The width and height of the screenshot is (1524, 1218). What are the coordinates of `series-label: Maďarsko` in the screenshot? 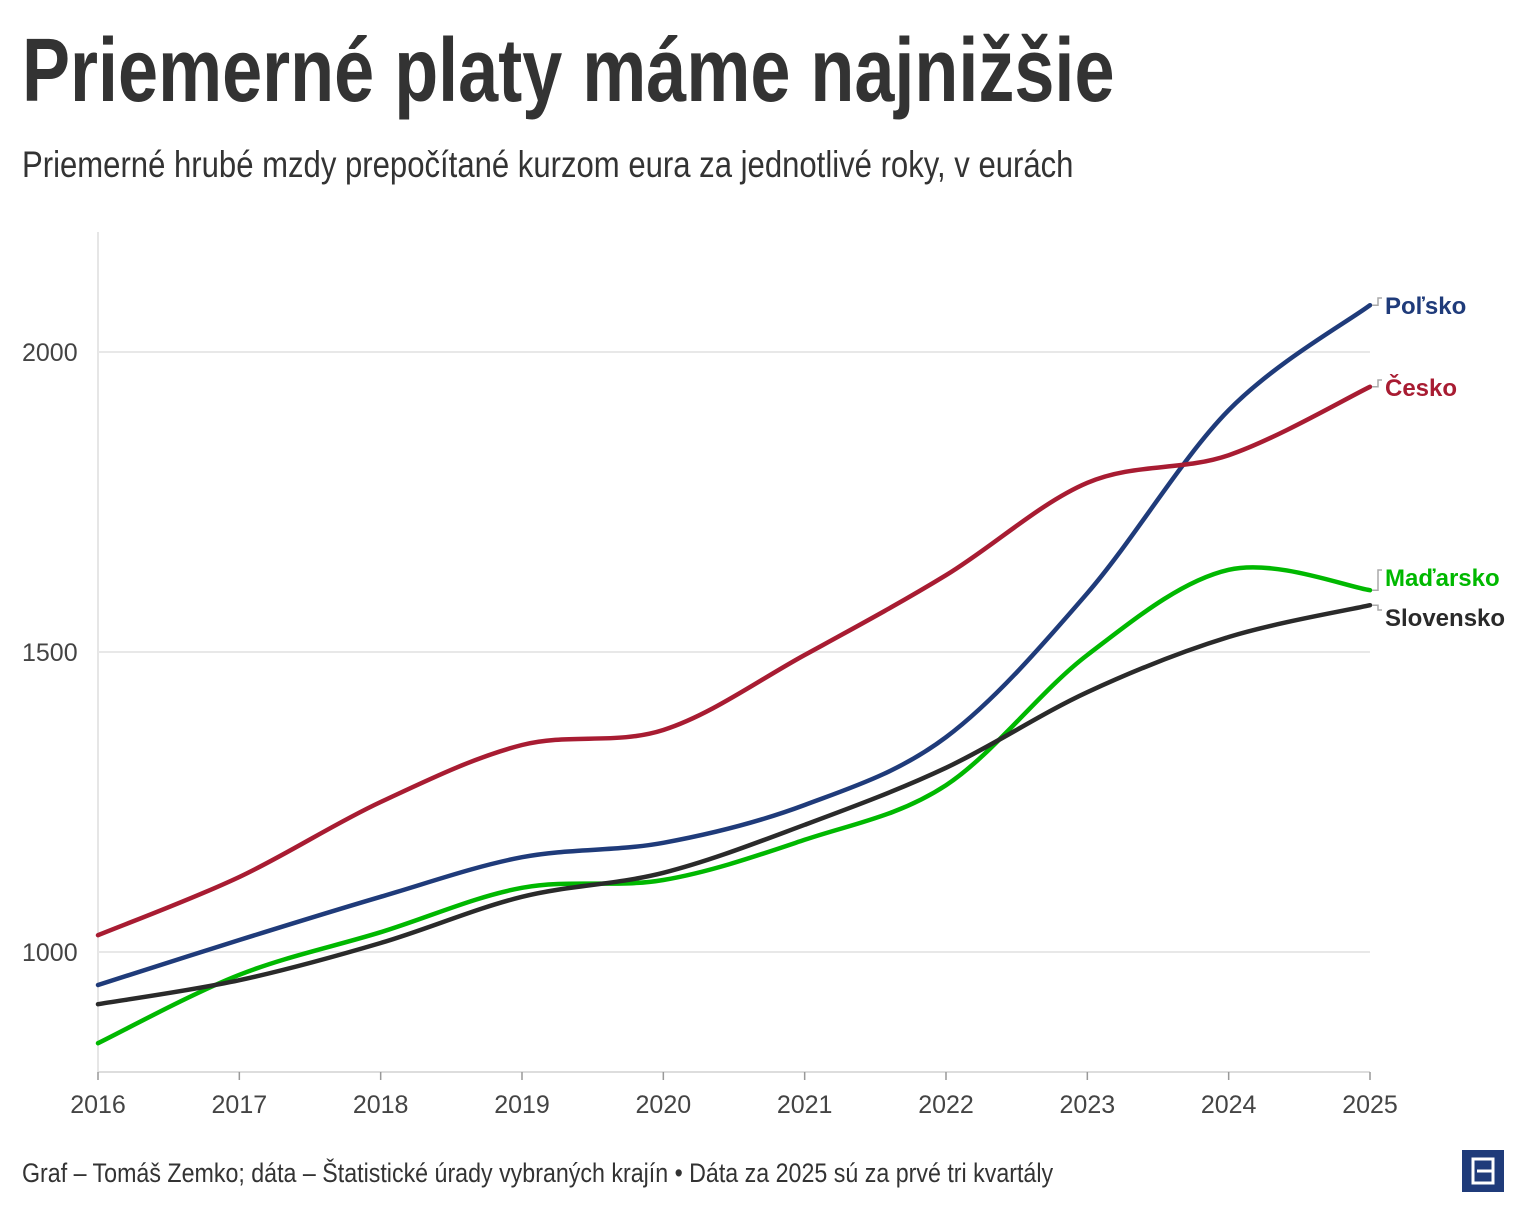 It's located at (1442, 578).